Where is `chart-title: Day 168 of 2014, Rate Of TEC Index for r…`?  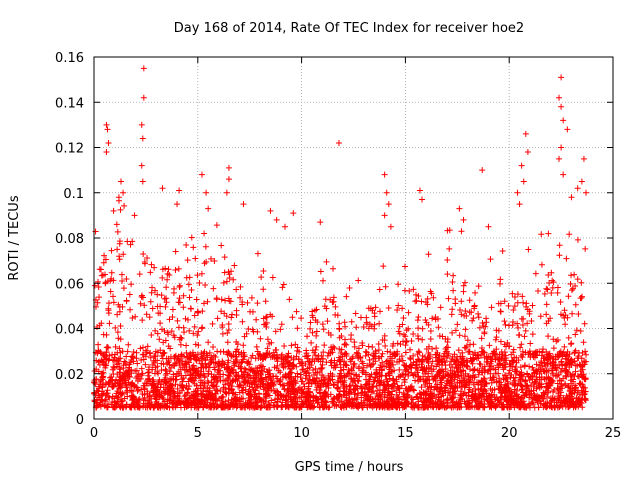 chart-title: Day 168 of 2014, Rate Of TEC Index for r… is located at coordinates (349, 28).